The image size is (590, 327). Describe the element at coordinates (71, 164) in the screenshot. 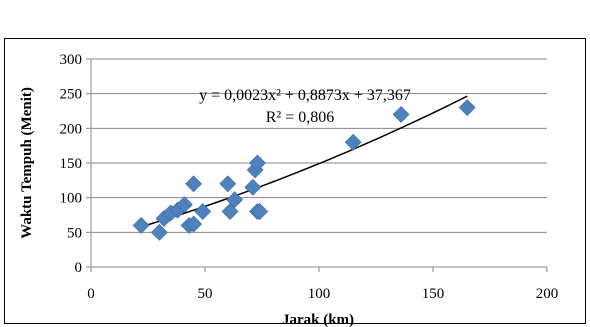

I see `y-tick-label-150: 150` at that location.